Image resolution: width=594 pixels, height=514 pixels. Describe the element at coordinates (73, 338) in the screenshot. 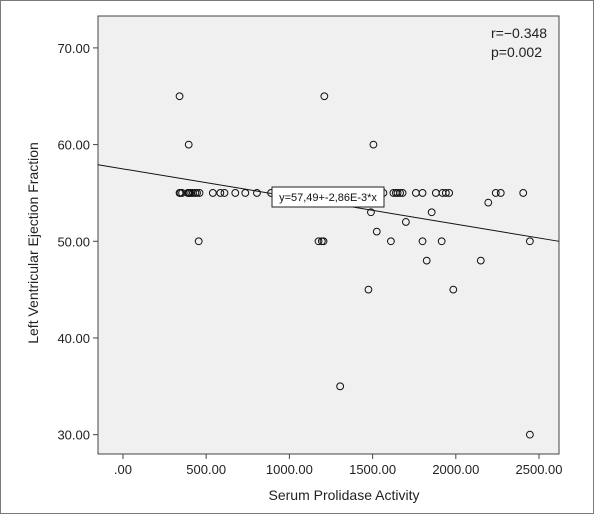

I see `y-tick-label: 40.00` at that location.